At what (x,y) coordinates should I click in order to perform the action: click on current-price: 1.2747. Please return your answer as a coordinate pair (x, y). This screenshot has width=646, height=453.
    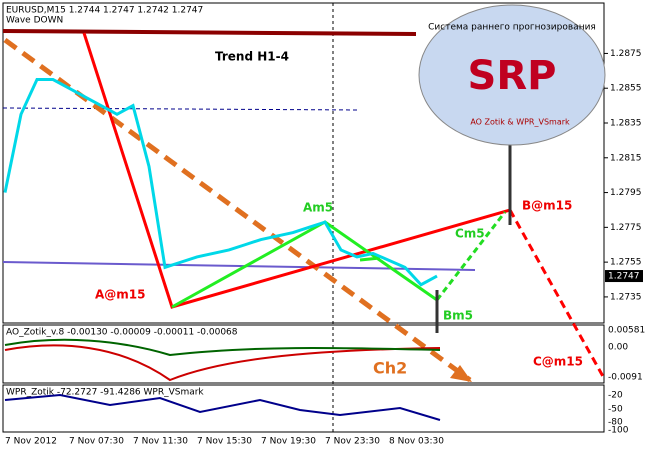
    Looking at the image, I should click on (624, 277).